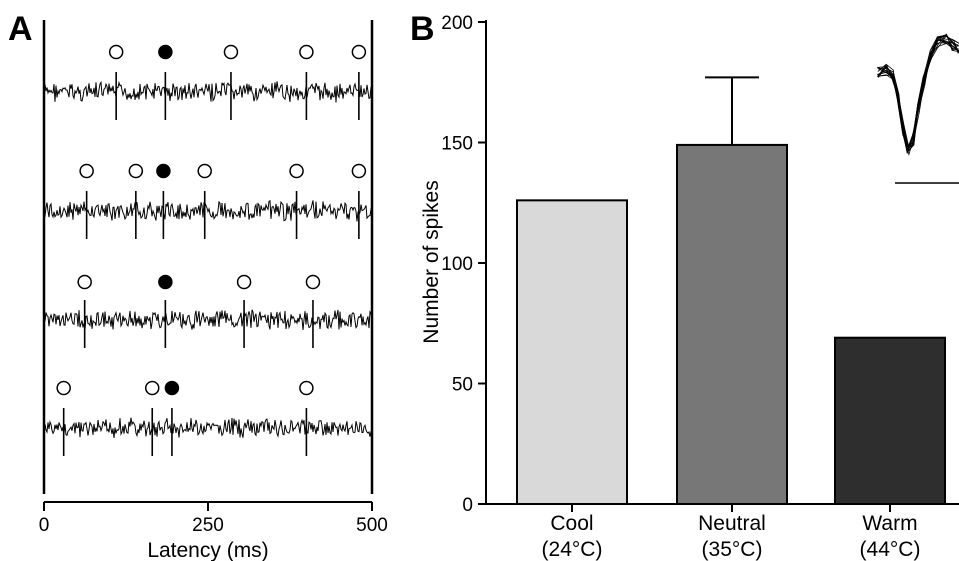 This screenshot has width=959, height=561. What do you see at coordinates (457, 264) in the screenshot?
I see `y-tick-label: 100` at bounding box center [457, 264].